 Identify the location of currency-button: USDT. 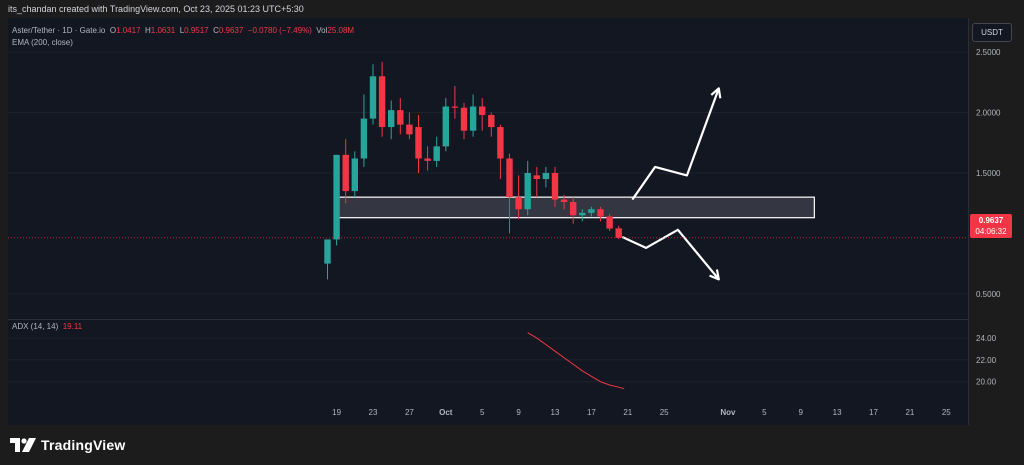
(992, 32).